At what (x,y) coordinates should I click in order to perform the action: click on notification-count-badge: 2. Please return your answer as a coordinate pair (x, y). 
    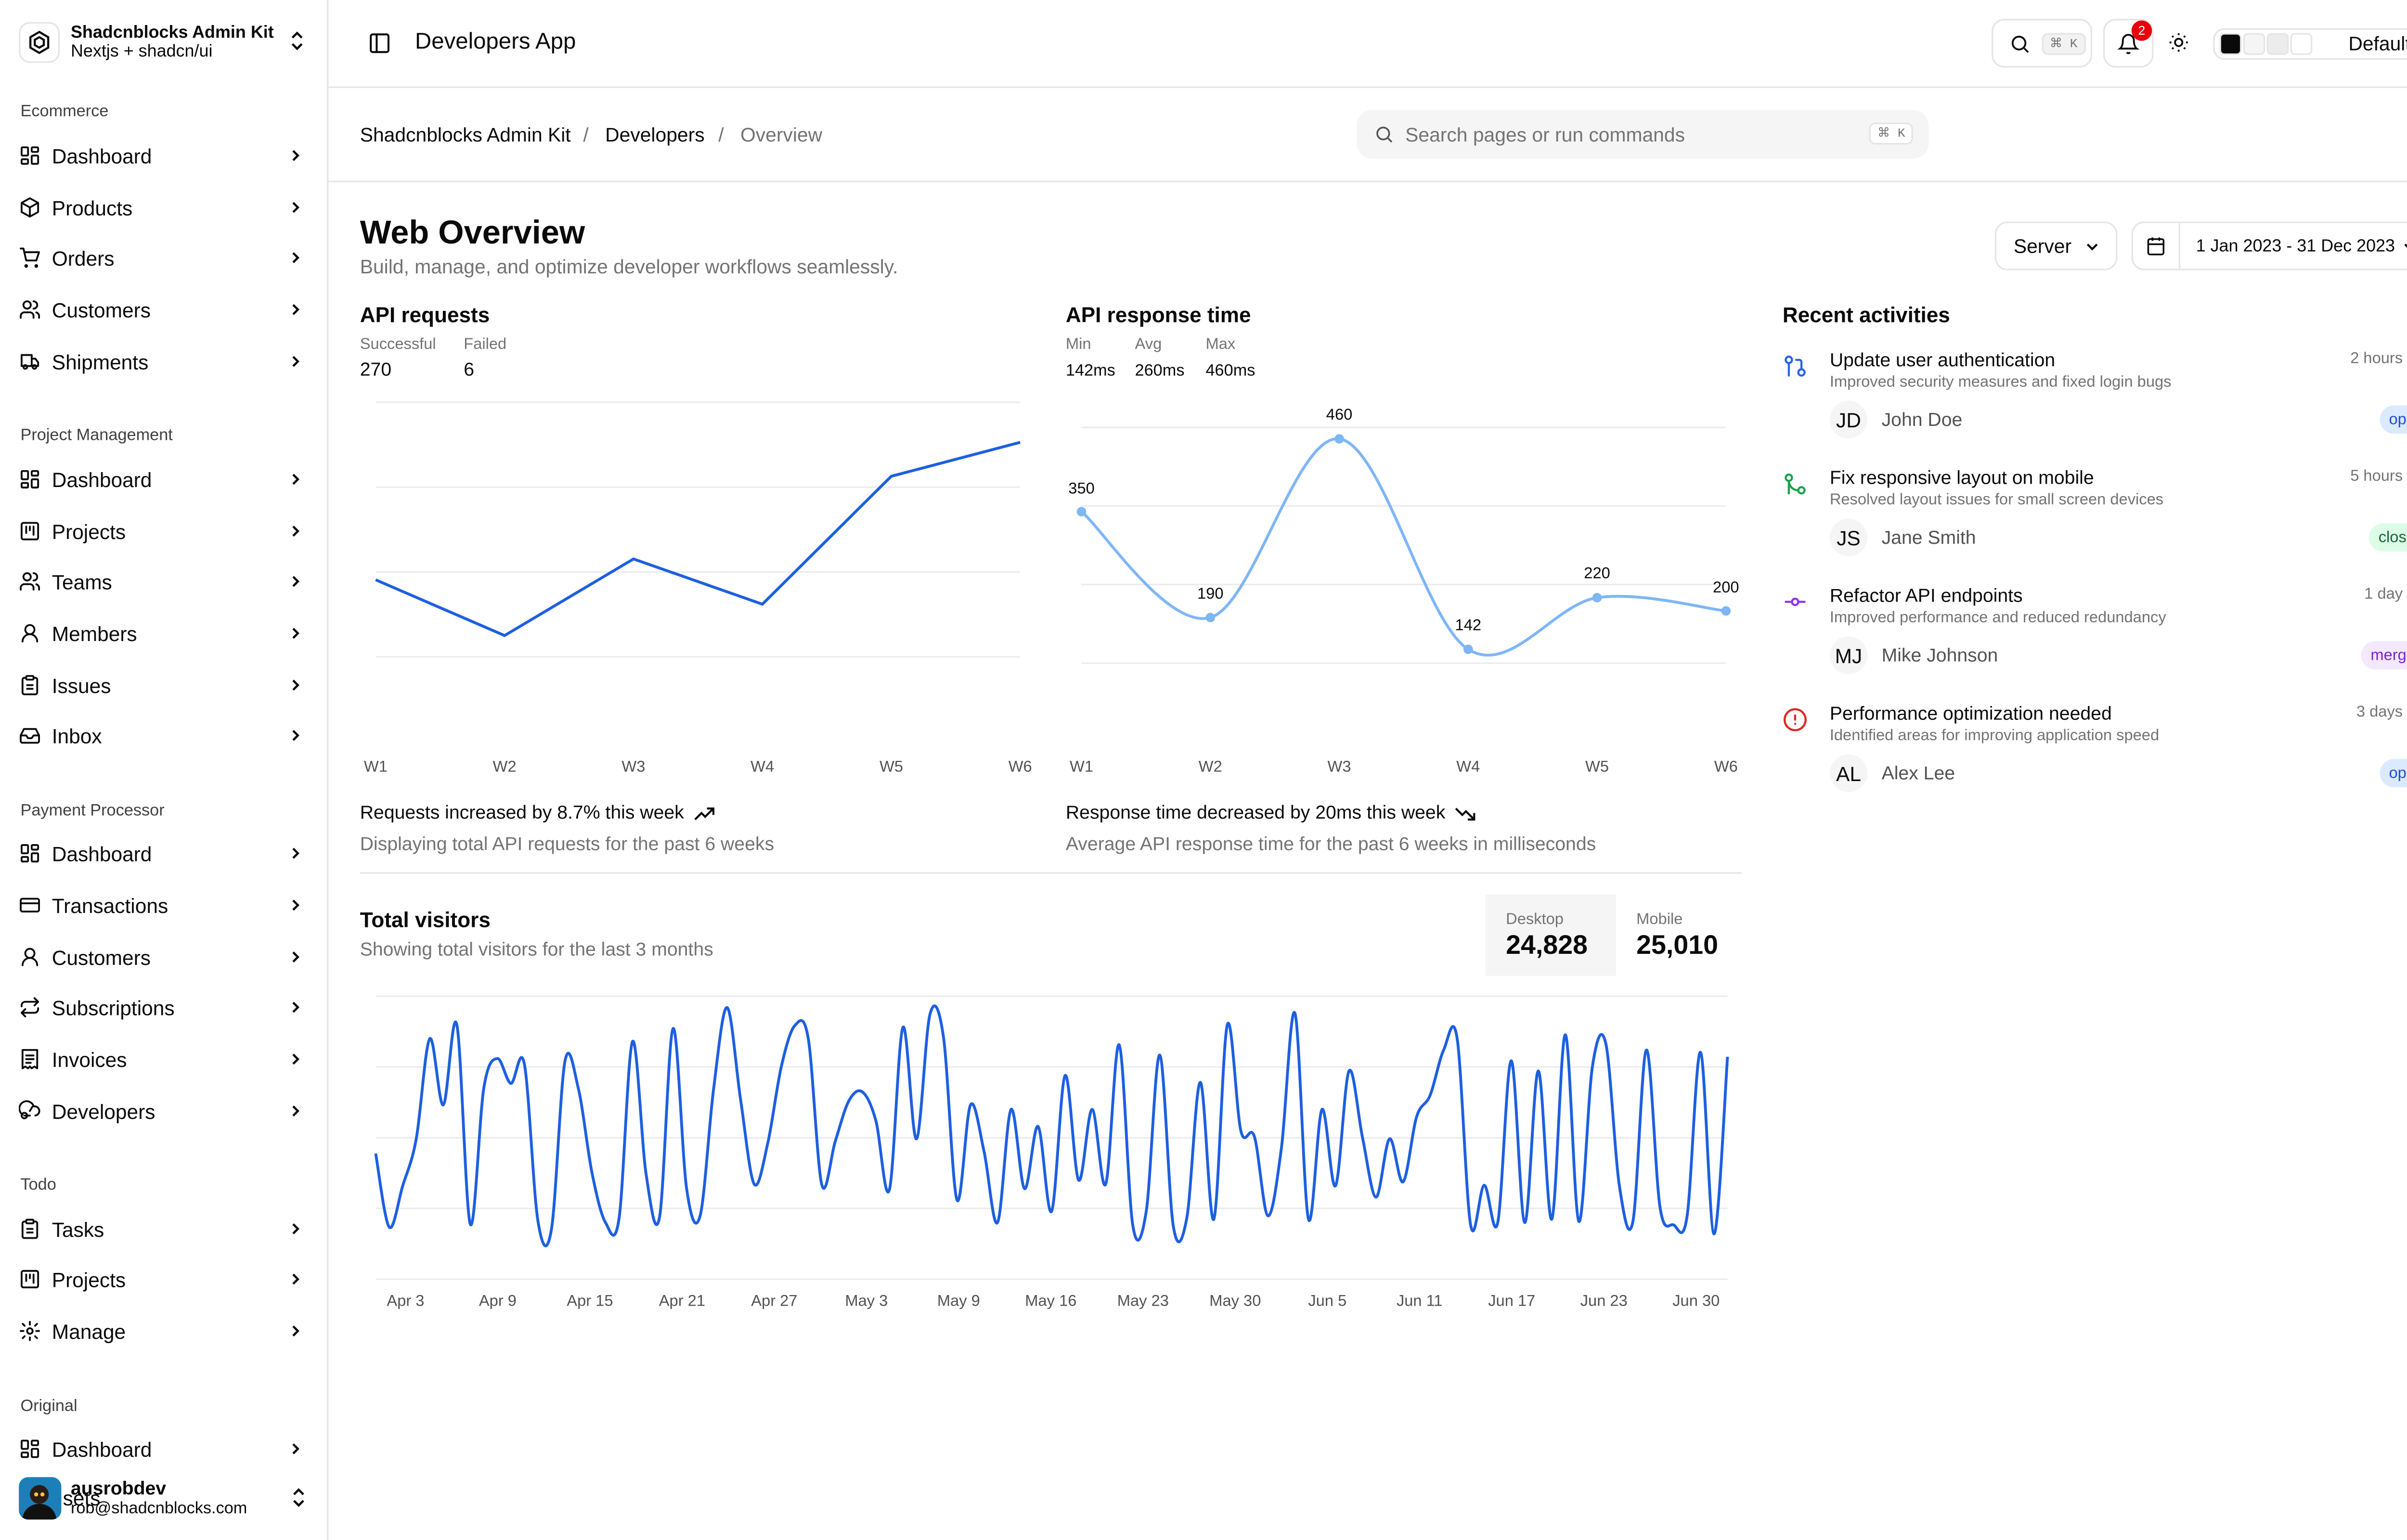
    Looking at the image, I should click on (2141, 30).